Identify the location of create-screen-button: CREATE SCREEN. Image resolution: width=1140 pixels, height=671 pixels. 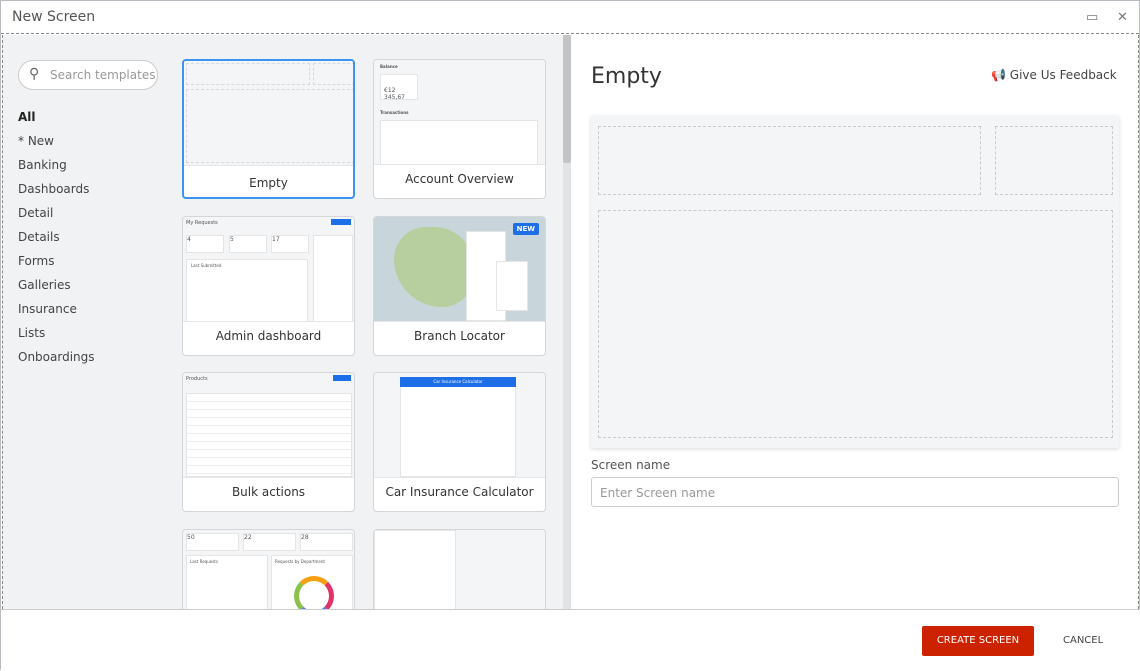
(978, 641).